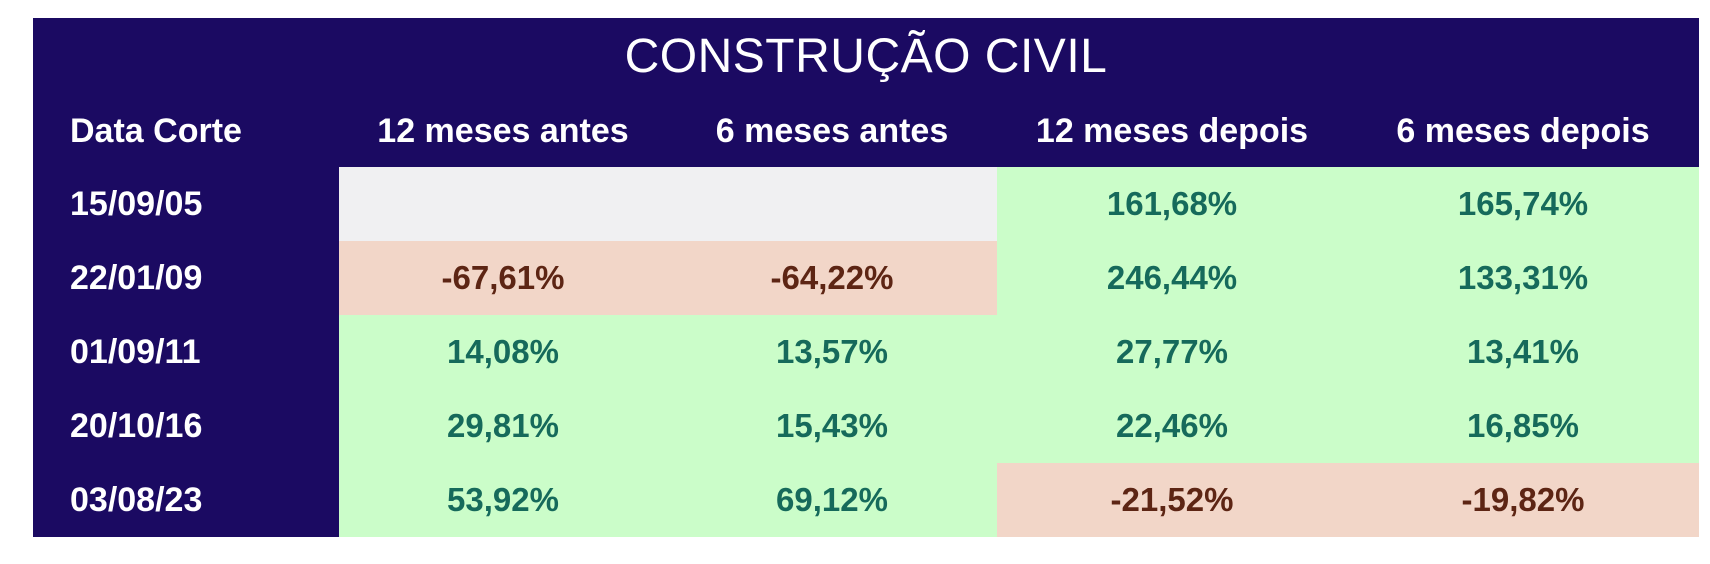 The height and width of the screenshot is (564, 1710). Describe the element at coordinates (1523, 278) in the screenshot. I see `value-cell: 133,31%` at that location.